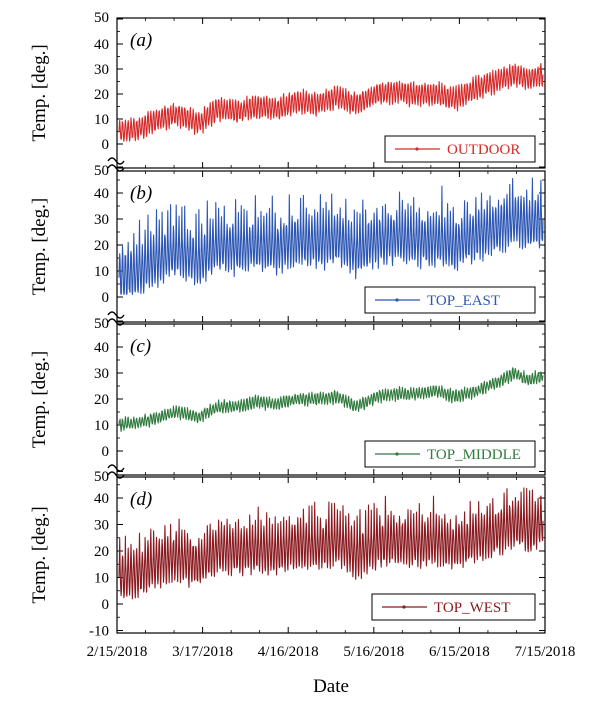 The image size is (589, 704). Describe the element at coordinates (99, 632) in the screenshot. I see `y-tick-label: -10` at that location.